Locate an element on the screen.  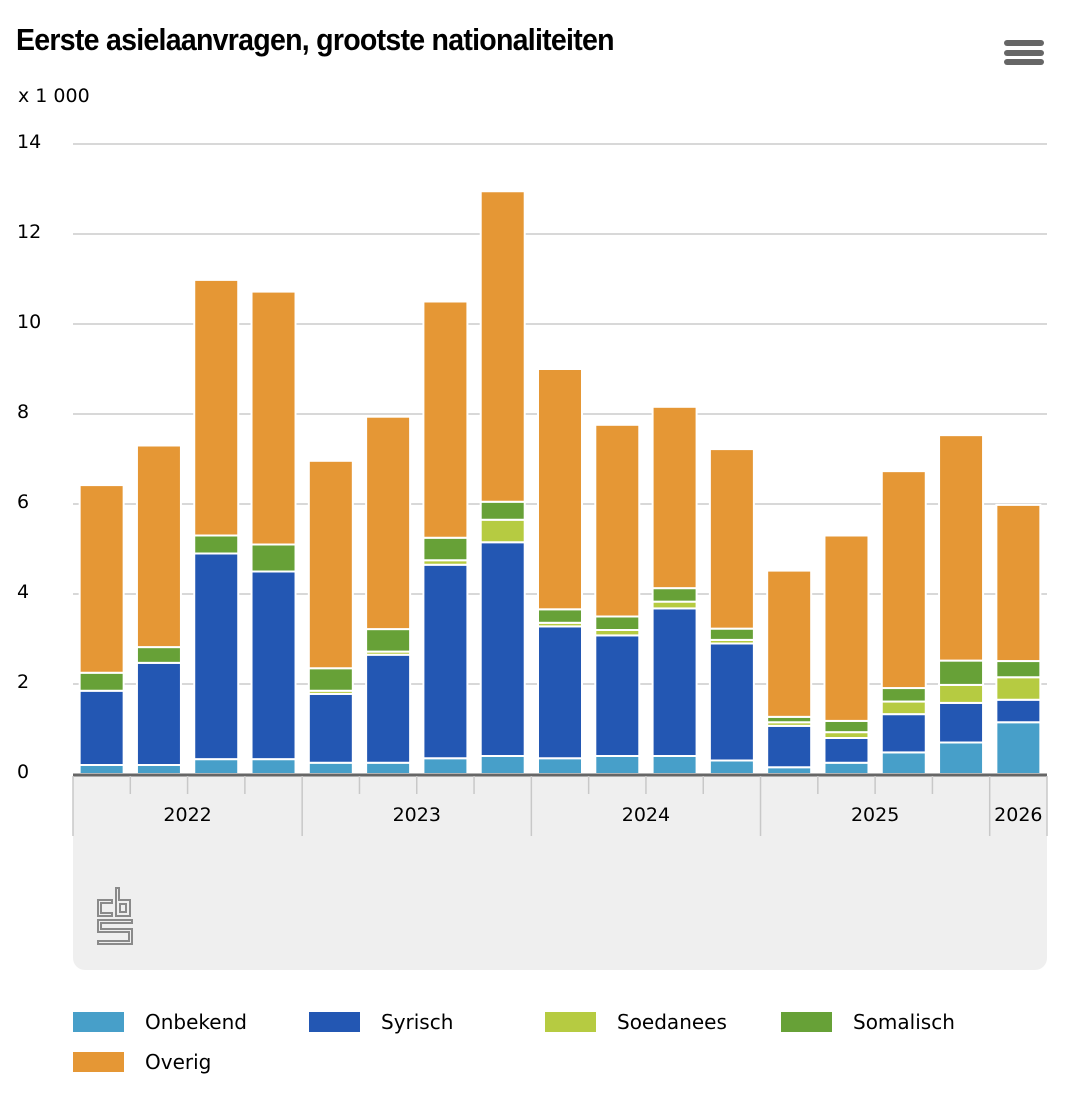
legend-swatch is located at coordinates (98, 1022).